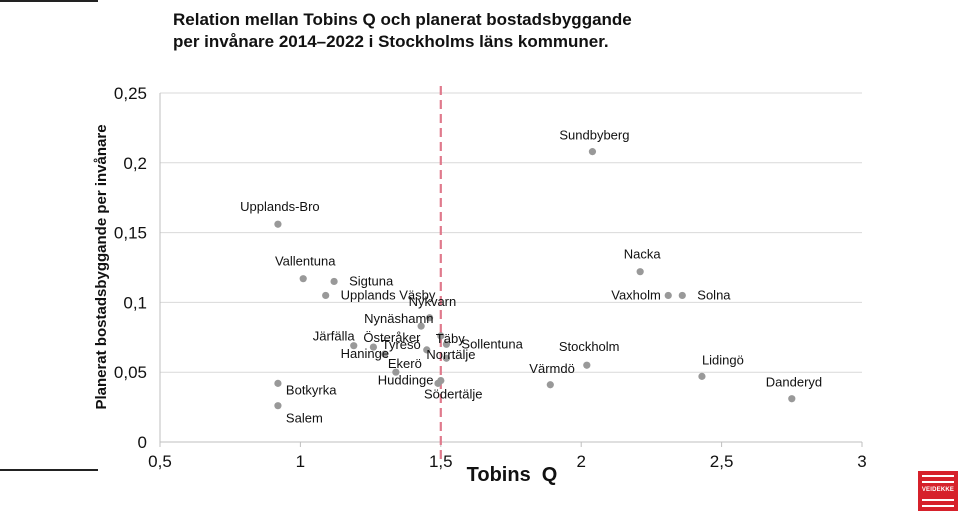  Describe the element at coordinates (365, 353) in the screenshot. I see `point-label-14: Haninge` at that location.